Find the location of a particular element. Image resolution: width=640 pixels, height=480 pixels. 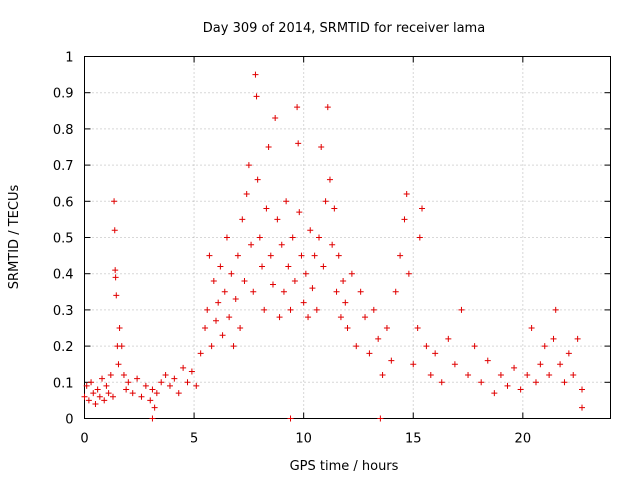

y-tick-label: 0 is located at coordinates (69, 420).